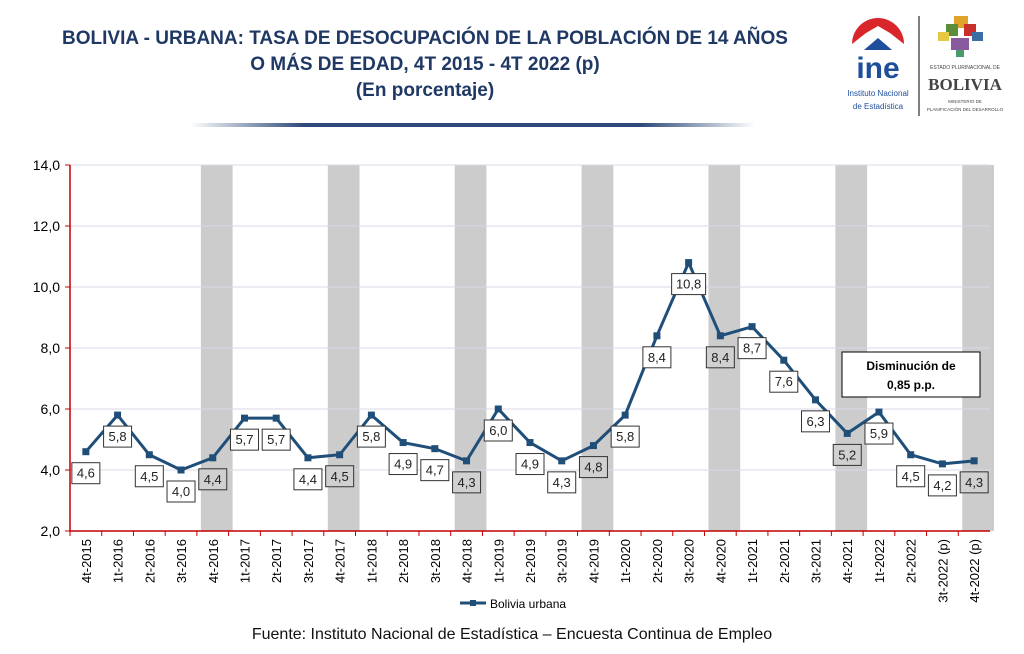  Describe the element at coordinates (965, 84) in the screenshot. I see `bolivia-wordmark: BOLIVIA` at that location.